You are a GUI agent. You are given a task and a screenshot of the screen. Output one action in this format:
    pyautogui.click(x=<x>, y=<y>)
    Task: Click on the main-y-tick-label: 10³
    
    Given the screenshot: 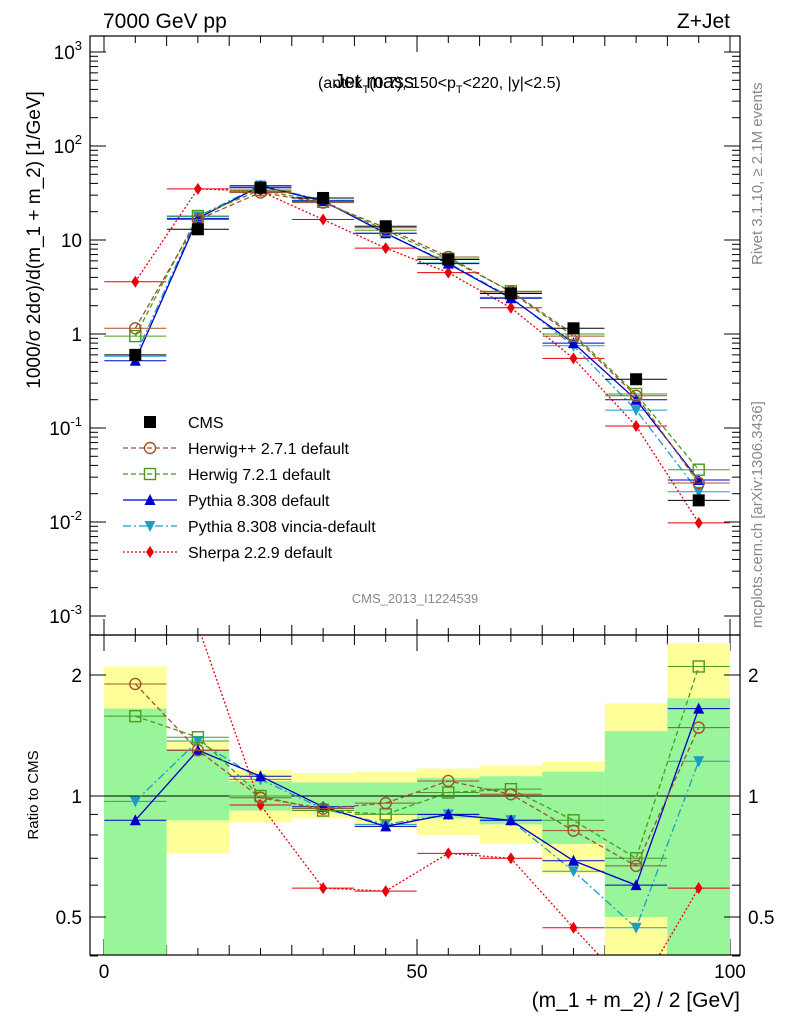 What is the action you would take?
    pyautogui.click(x=68, y=51)
    